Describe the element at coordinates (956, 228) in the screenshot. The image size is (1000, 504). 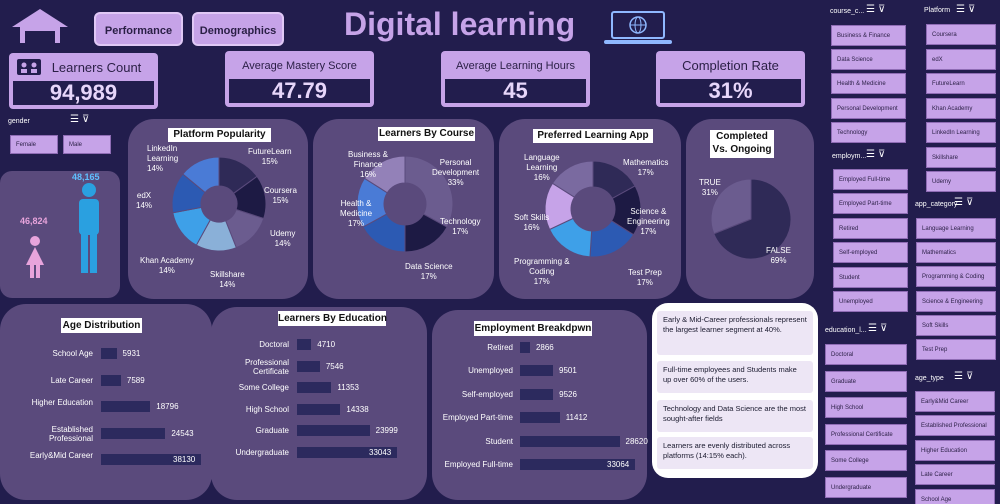
I see `slicer-item-app_category: Language Learning` at that location.